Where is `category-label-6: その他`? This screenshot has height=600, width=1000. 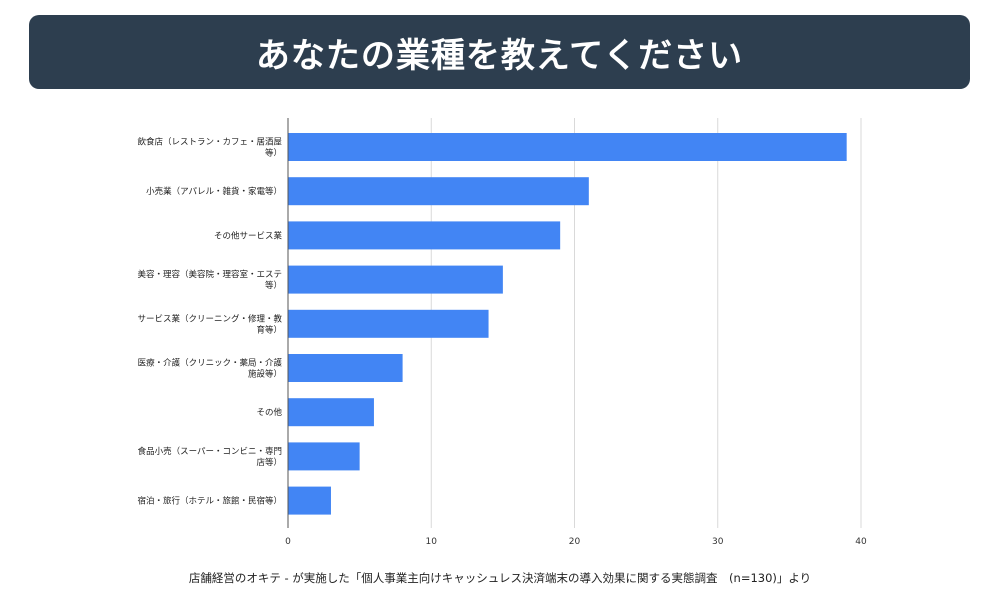 category-label-6: その他 is located at coordinates (269, 412).